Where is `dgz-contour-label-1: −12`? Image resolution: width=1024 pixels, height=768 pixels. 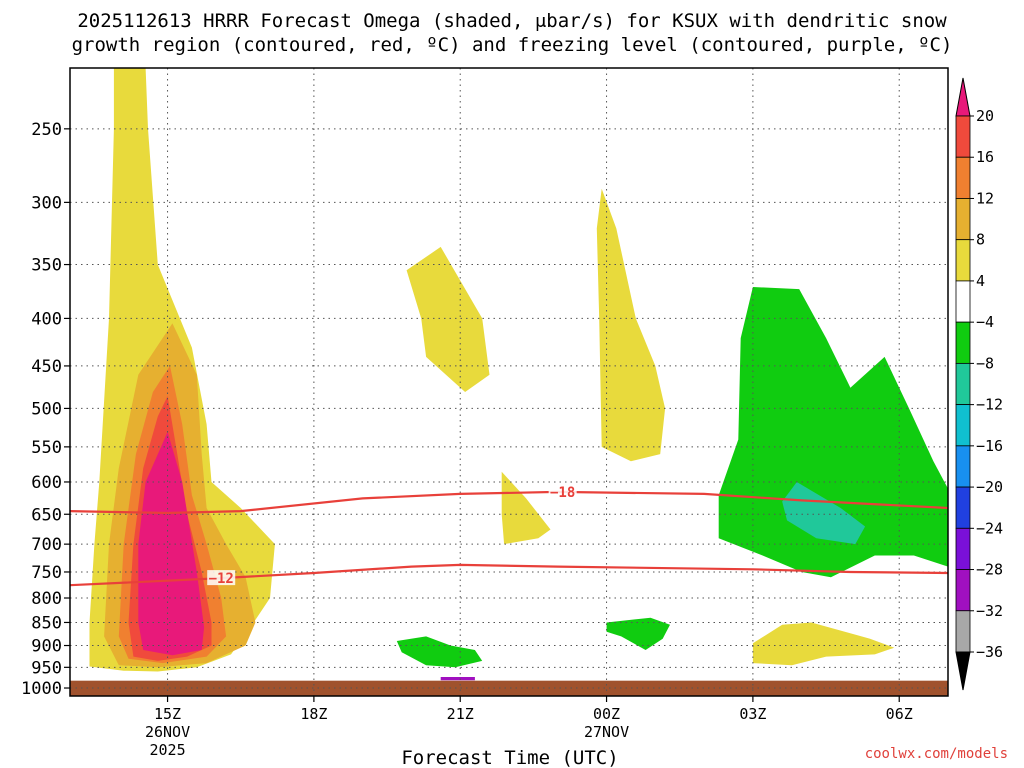 dgz-contour-label-1: −12 is located at coordinates (221, 579).